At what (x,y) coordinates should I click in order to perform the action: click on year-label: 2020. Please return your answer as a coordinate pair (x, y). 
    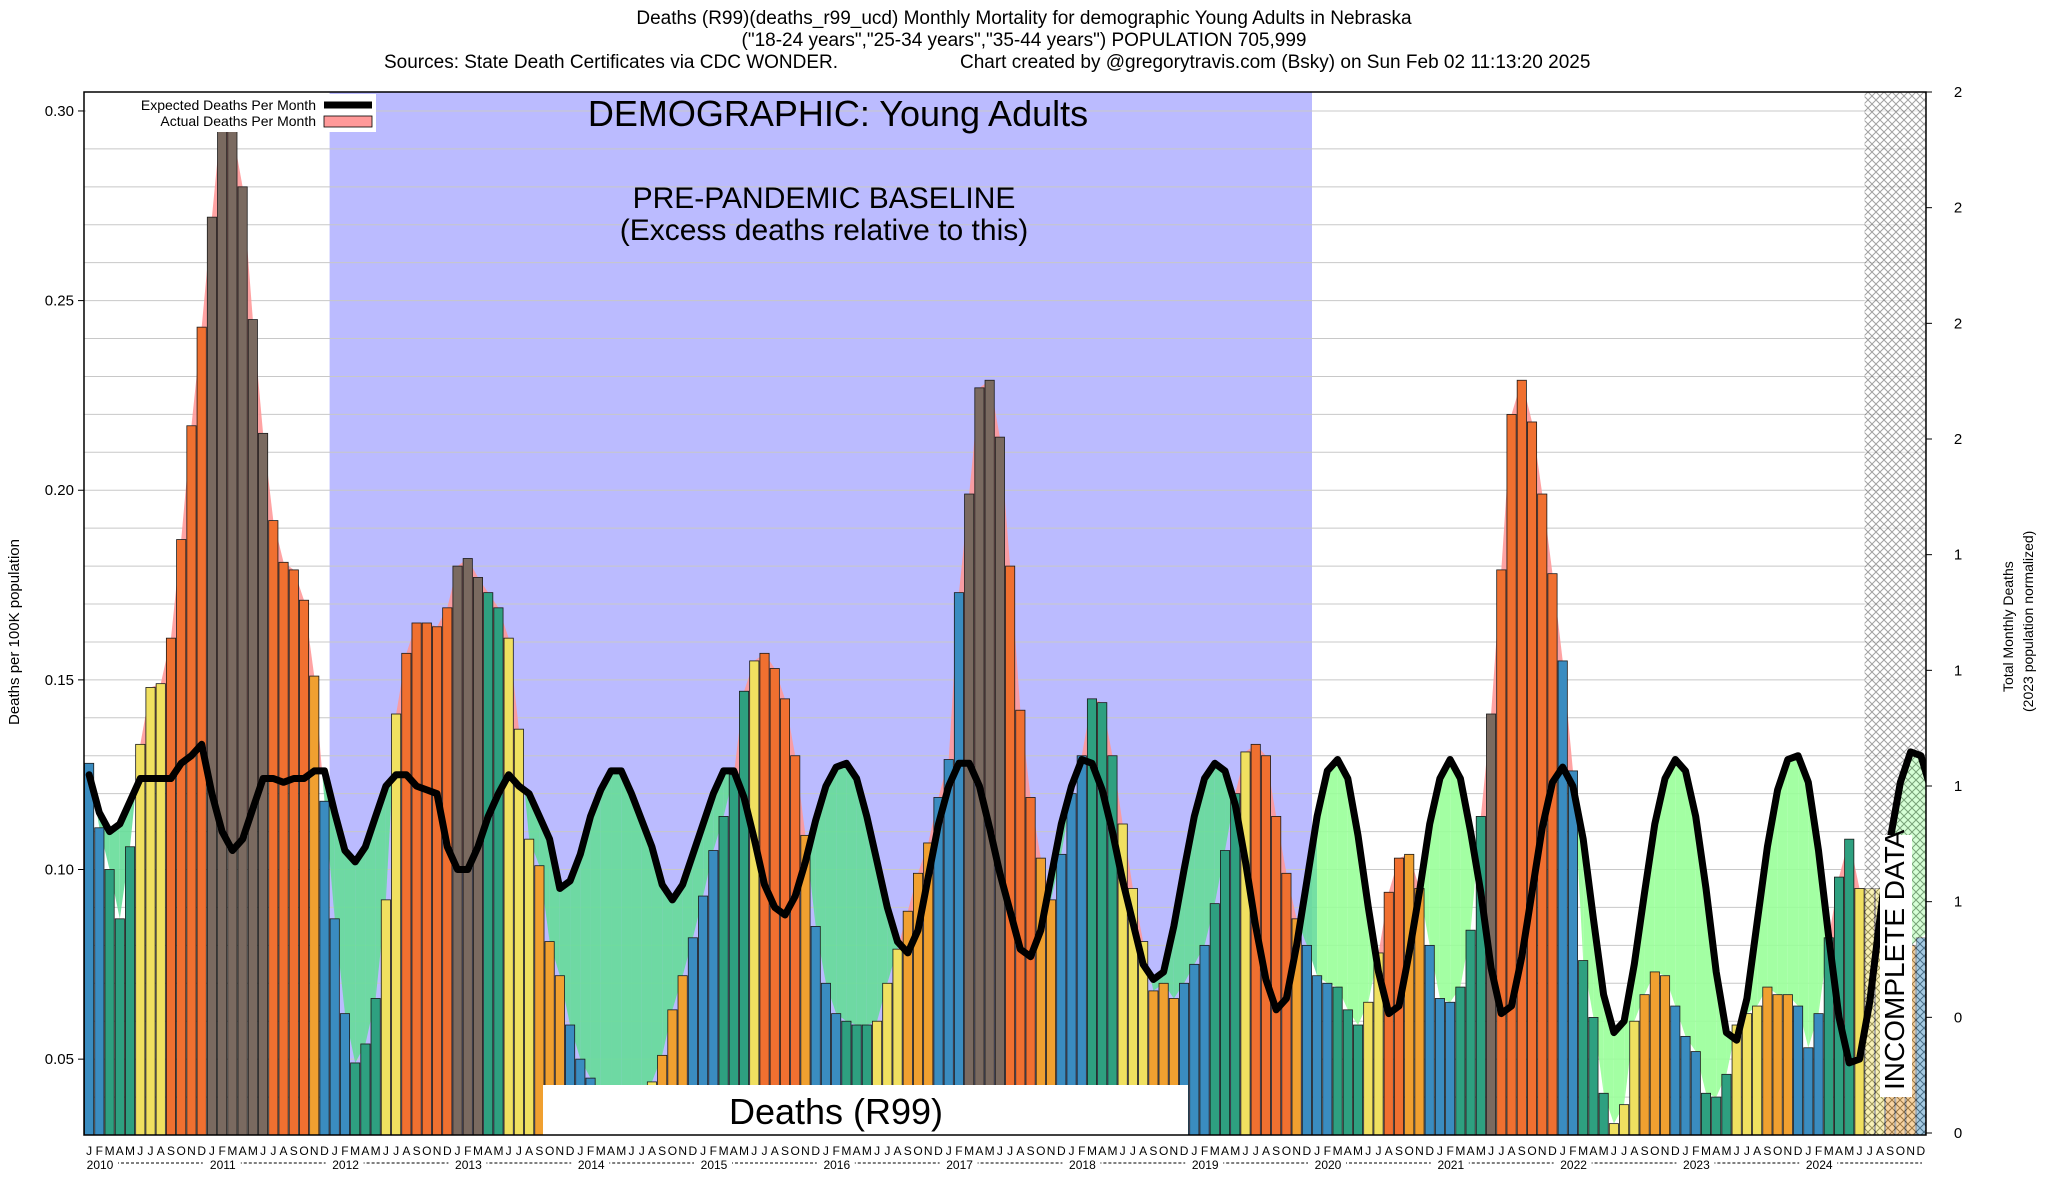
    Looking at the image, I should click on (1328, 1165).